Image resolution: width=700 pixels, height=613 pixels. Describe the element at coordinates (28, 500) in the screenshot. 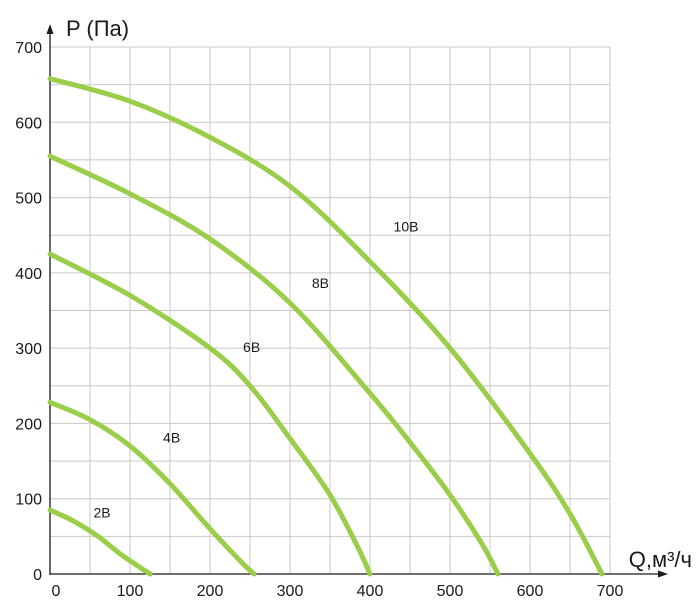

I see `y-tick-label: 100` at that location.